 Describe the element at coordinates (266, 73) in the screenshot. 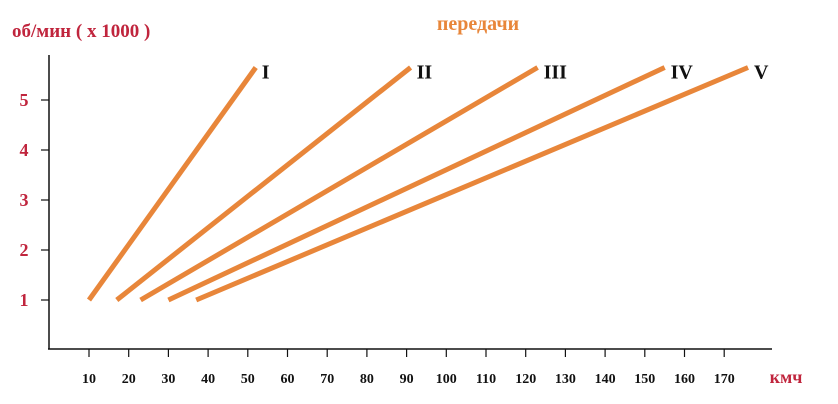

I see `gear-label-I: I` at that location.